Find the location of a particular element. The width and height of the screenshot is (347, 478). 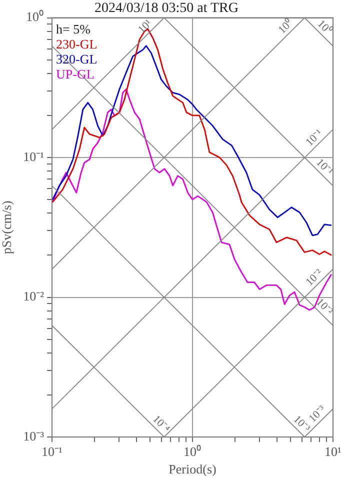

y-axis-title: pSv(cm/s) is located at coordinates (7, 227).